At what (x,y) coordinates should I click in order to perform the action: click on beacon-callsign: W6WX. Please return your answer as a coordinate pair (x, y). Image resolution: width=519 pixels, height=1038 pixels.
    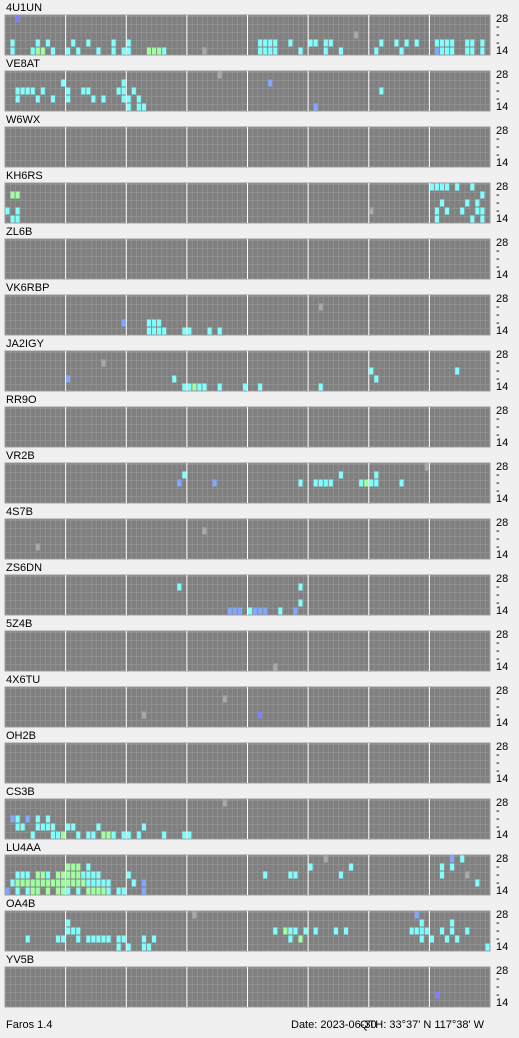
    Looking at the image, I should click on (23, 120).